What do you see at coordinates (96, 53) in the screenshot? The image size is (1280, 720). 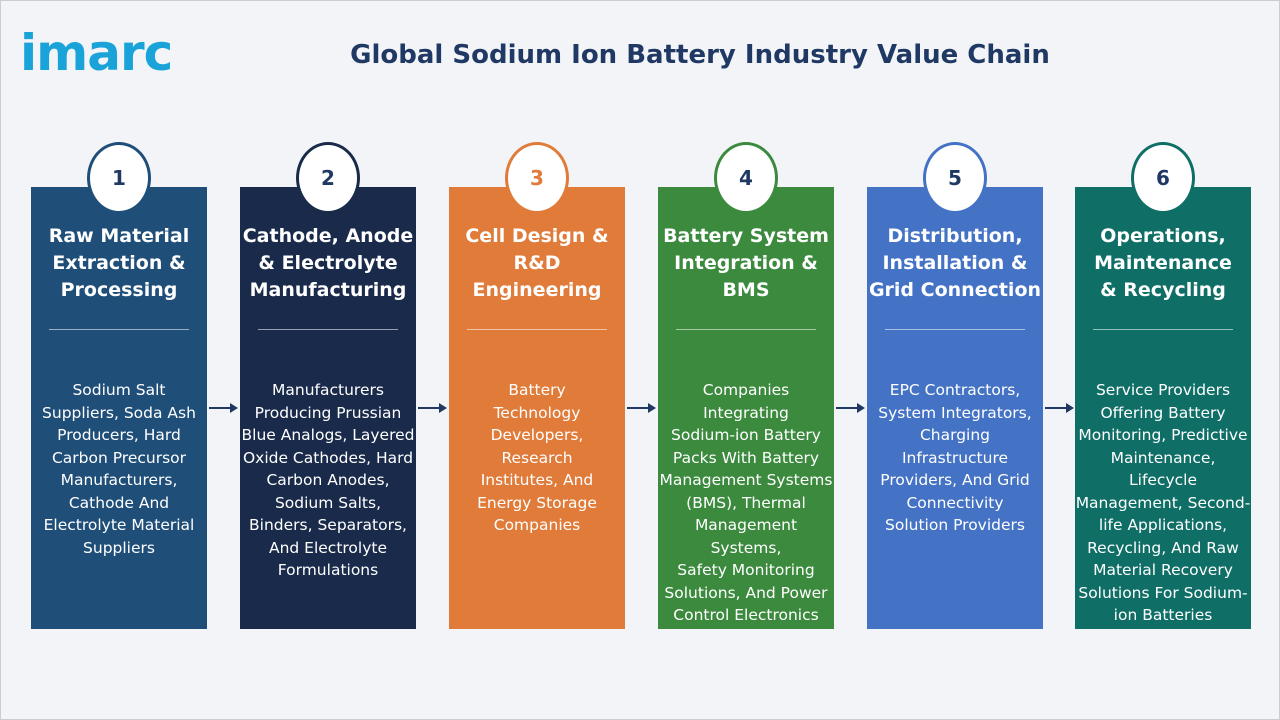 I see `imarc-logo: imarc` at bounding box center [96, 53].